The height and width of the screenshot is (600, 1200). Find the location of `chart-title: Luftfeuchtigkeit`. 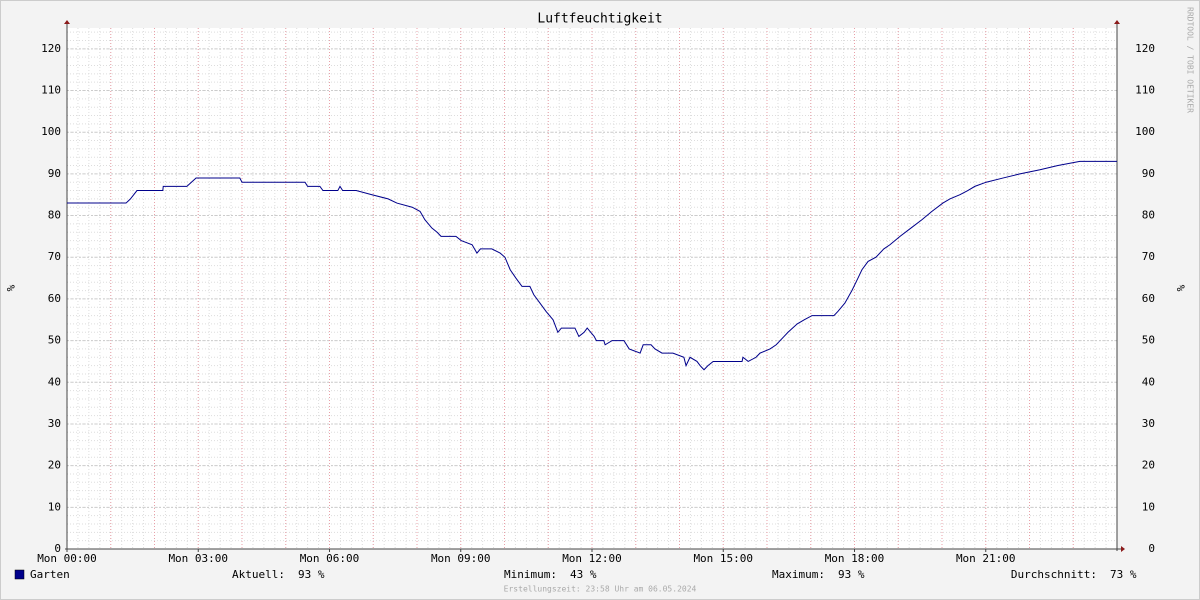

chart-title: Luftfeuchtigkeit is located at coordinates (599, 19).